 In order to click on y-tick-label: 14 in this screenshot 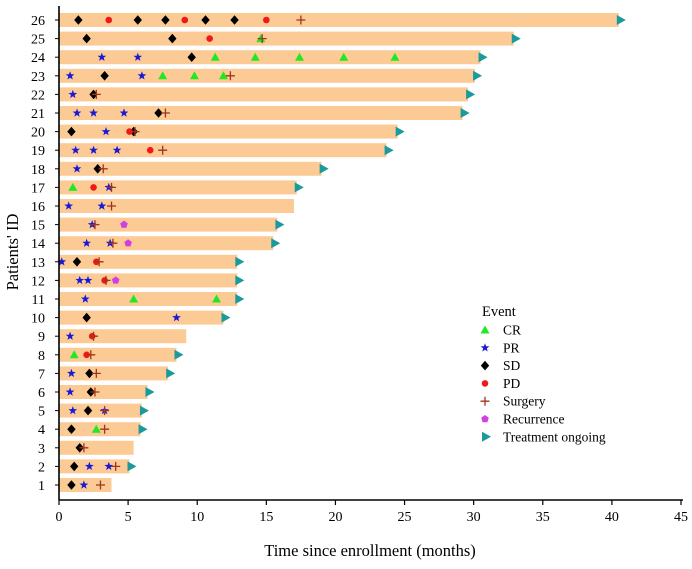, I will do `click(38, 244)`.